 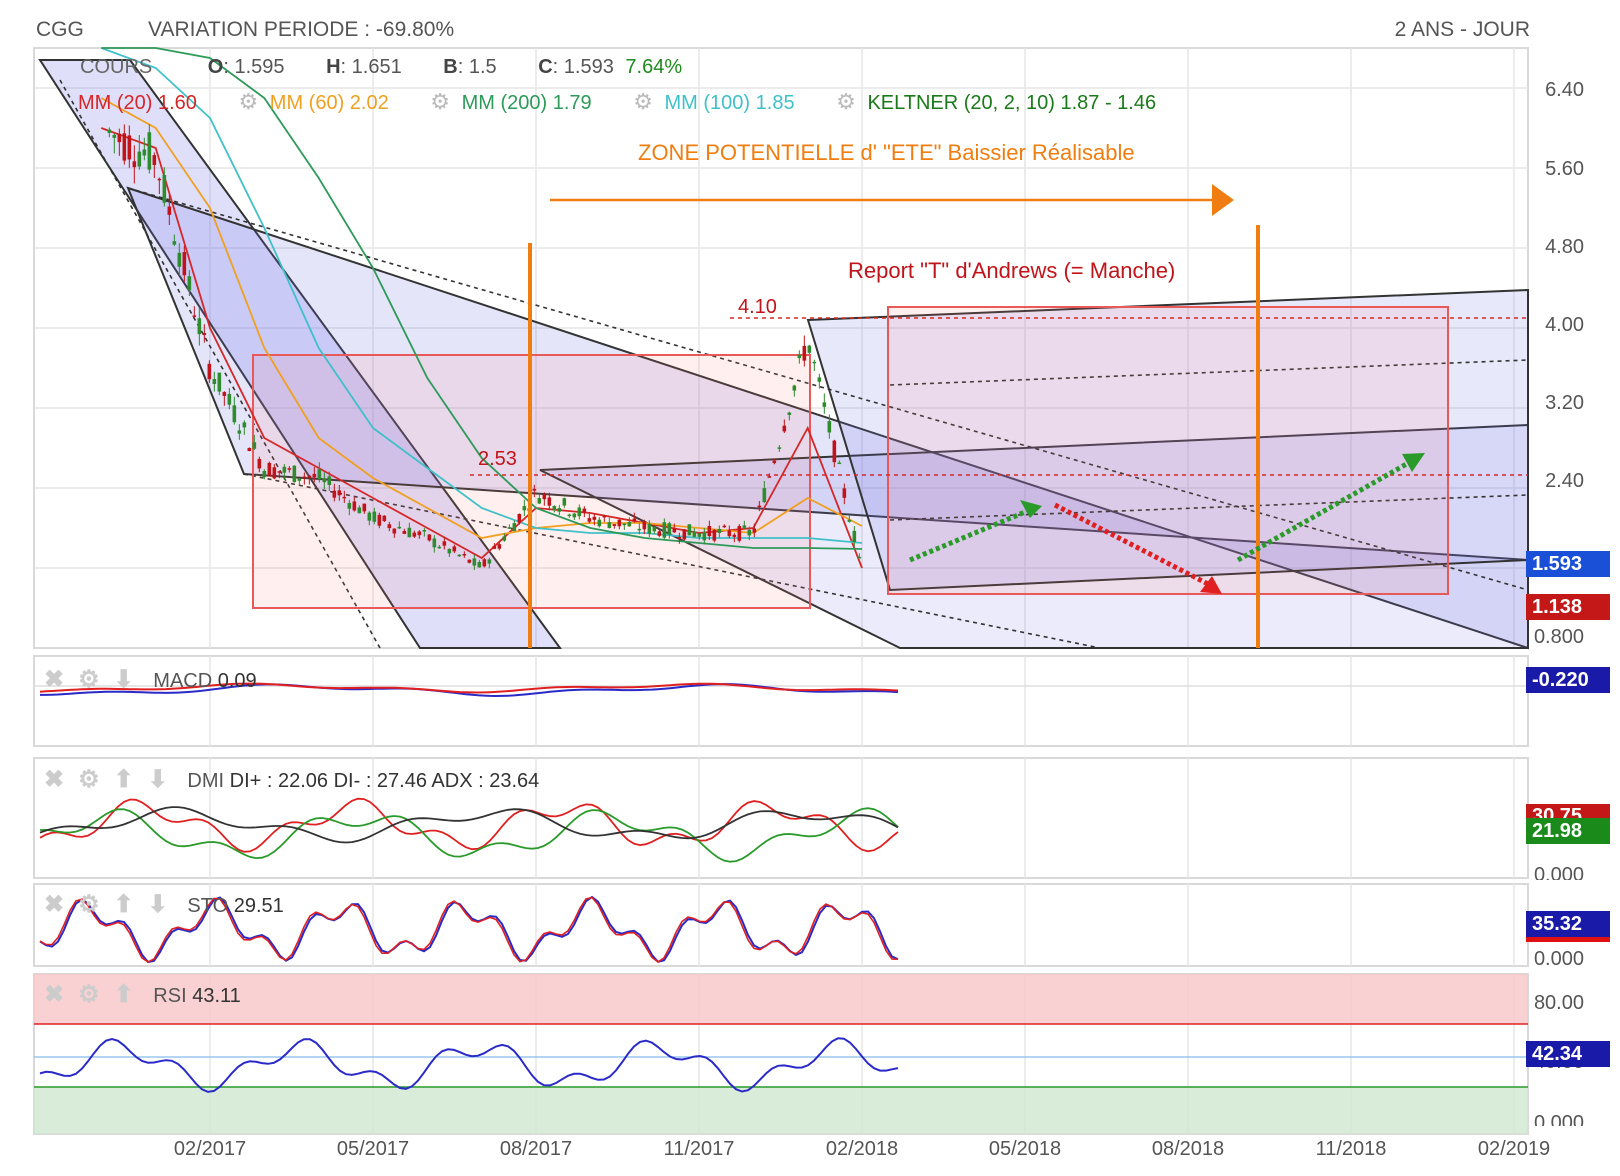 I want to click on andrews-box-right, so click(x=1168, y=450).